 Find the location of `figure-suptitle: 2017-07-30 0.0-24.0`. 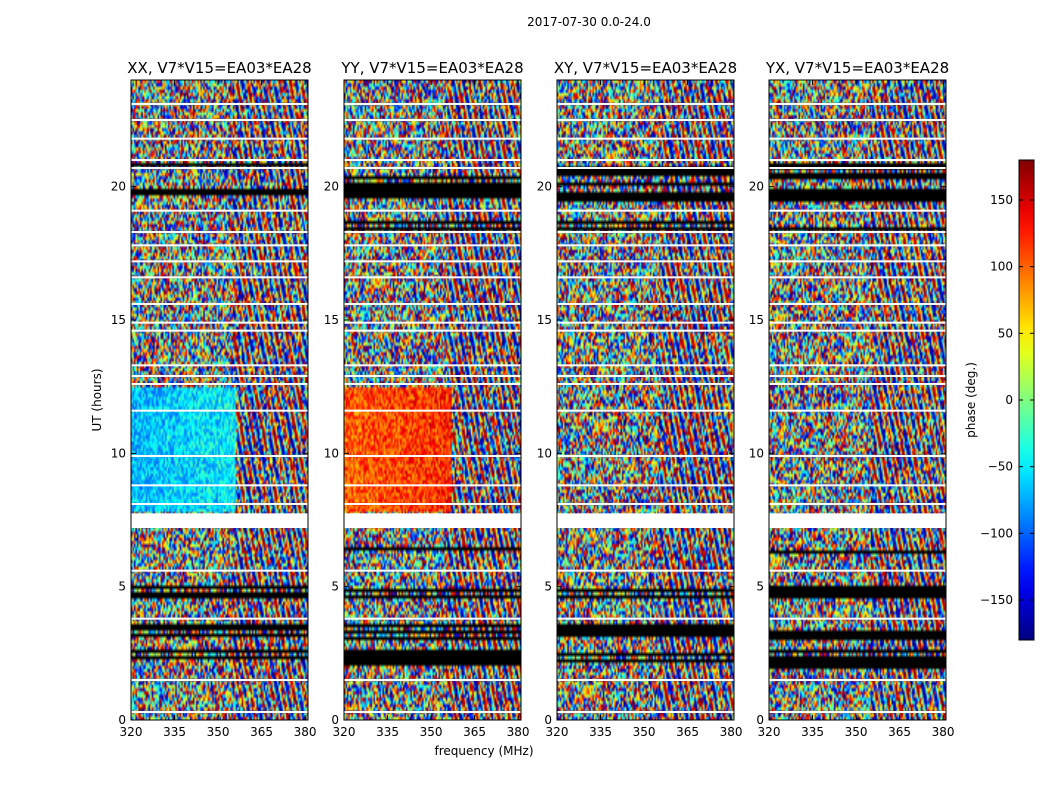

figure-suptitle: 2017-07-30 0.0-24.0 is located at coordinates (589, 22).